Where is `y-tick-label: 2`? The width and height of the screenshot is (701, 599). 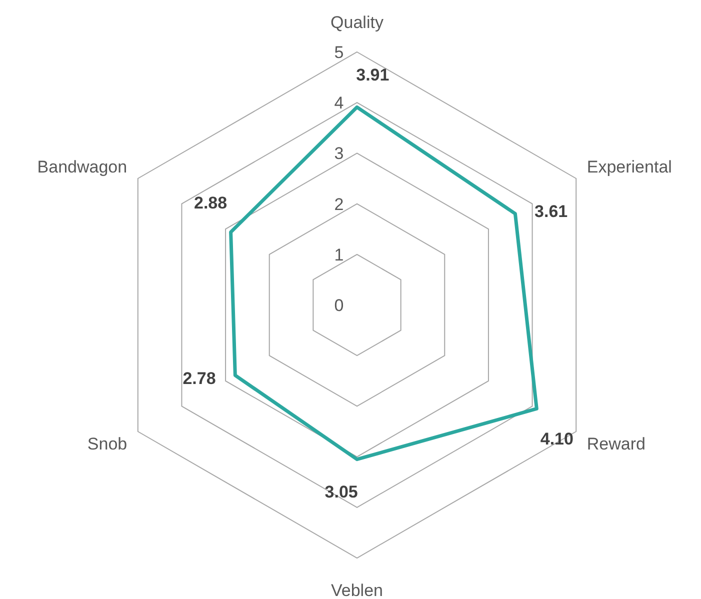 y-tick-label: 2 is located at coordinates (339, 204).